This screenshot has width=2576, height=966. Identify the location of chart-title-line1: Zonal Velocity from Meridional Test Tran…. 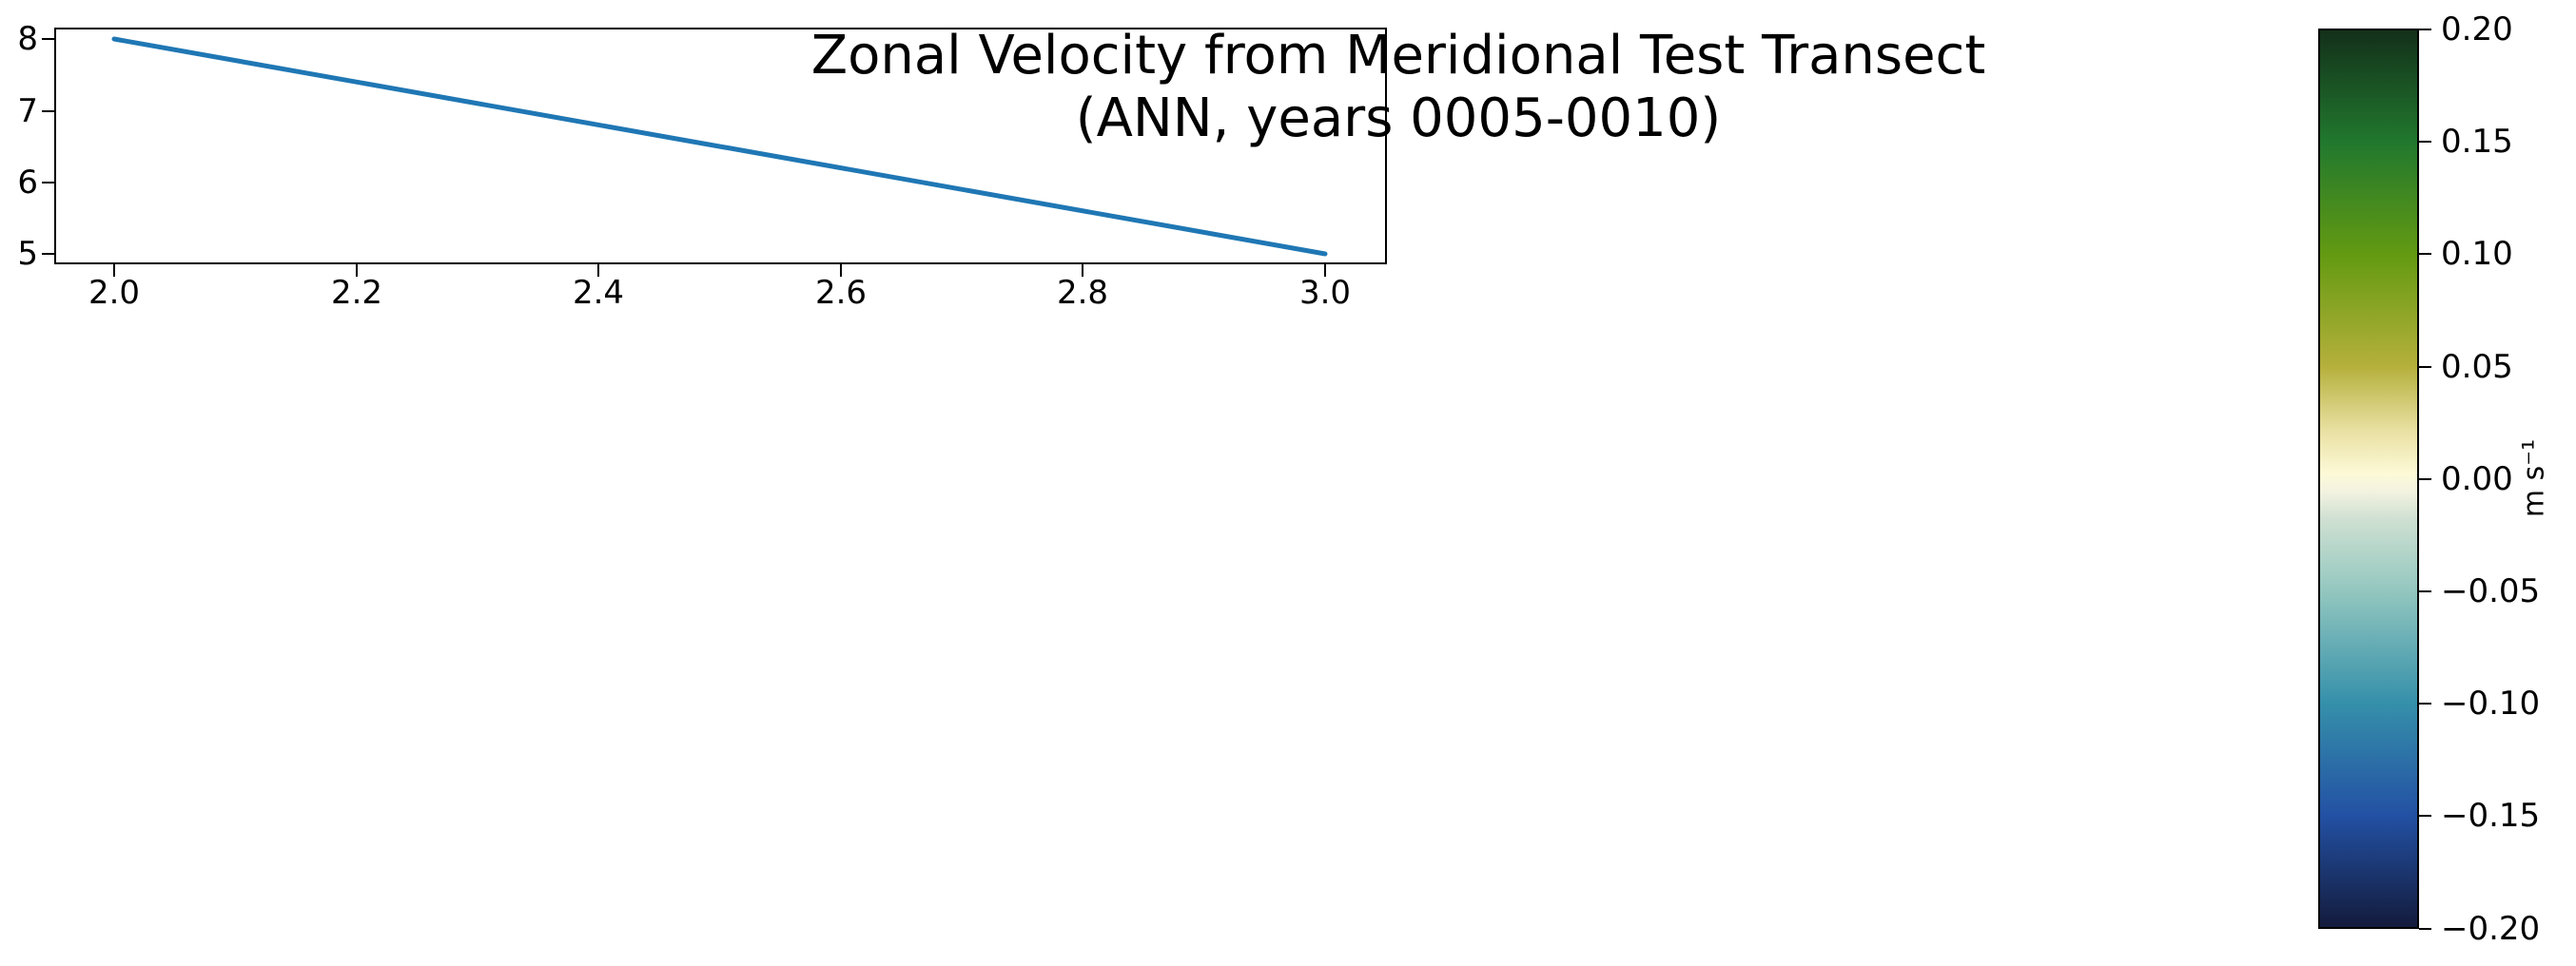
(1398, 56).